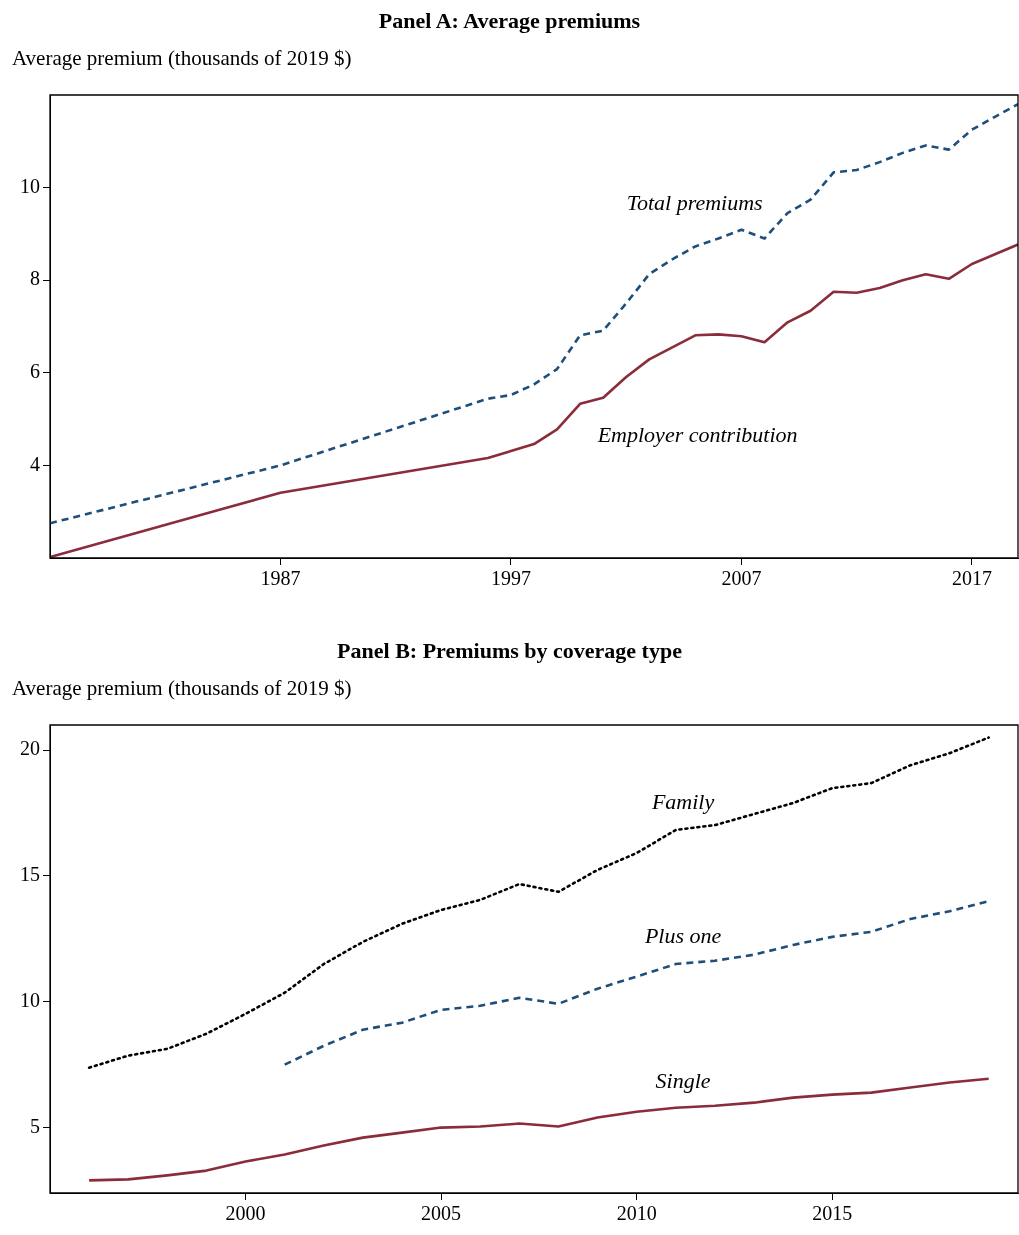  Describe the element at coordinates (682, 936) in the screenshot. I see `series-label: Plus one` at that location.